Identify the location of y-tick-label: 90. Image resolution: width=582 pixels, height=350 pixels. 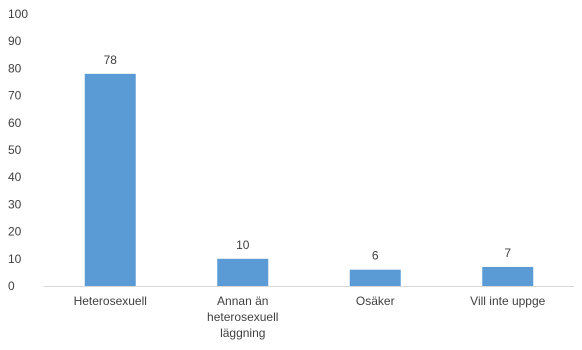
(15, 41).